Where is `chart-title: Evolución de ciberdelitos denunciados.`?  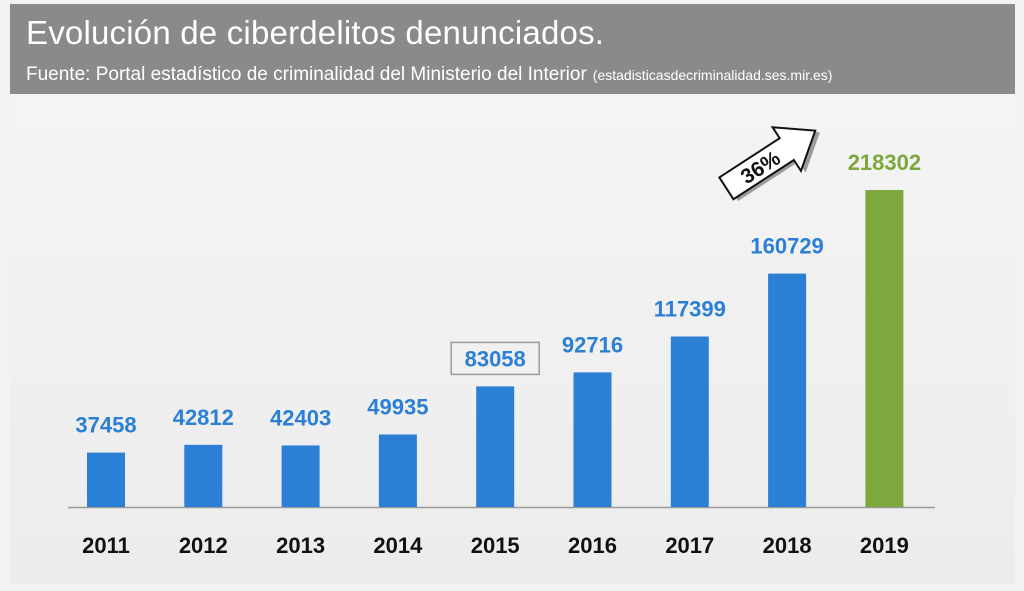 chart-title: Evolución de ciberdelitos denunciados. is located at coordinates (315, 32).